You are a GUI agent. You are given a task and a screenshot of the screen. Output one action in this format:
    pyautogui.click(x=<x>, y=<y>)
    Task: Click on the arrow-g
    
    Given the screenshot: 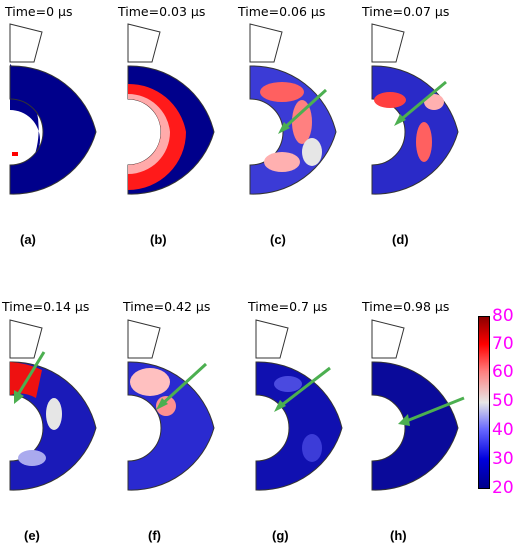 What is the action you would take?
    pyautogui.click(x=304, y=388)
    